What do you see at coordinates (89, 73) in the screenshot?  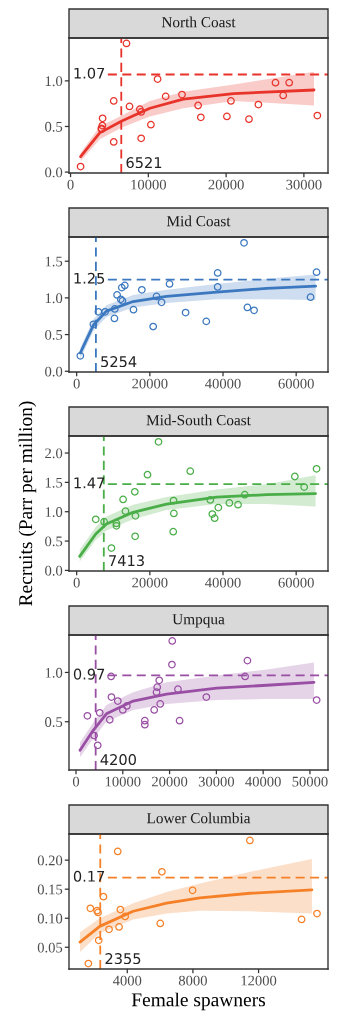 I see `ref-line-label: 1.07` at bounding box center [89, 73].